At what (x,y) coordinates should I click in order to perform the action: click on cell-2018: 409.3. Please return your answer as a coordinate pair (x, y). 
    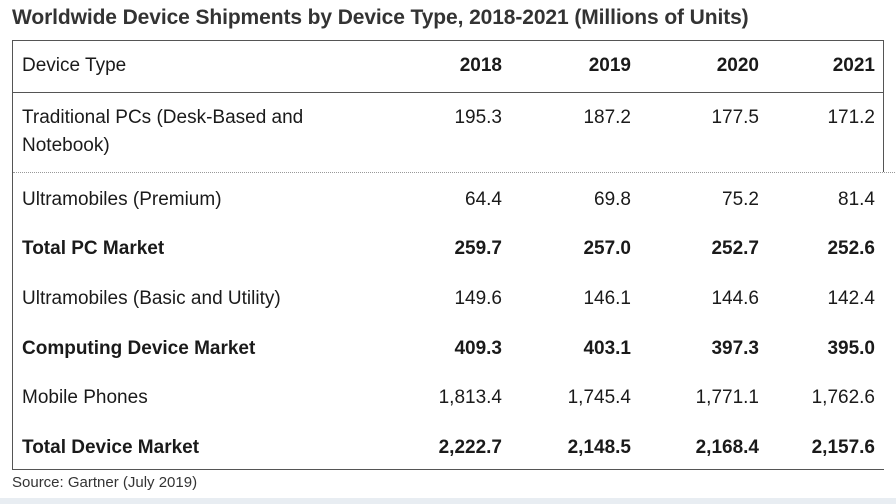
    Looking at the image, I should click on (478, 348).